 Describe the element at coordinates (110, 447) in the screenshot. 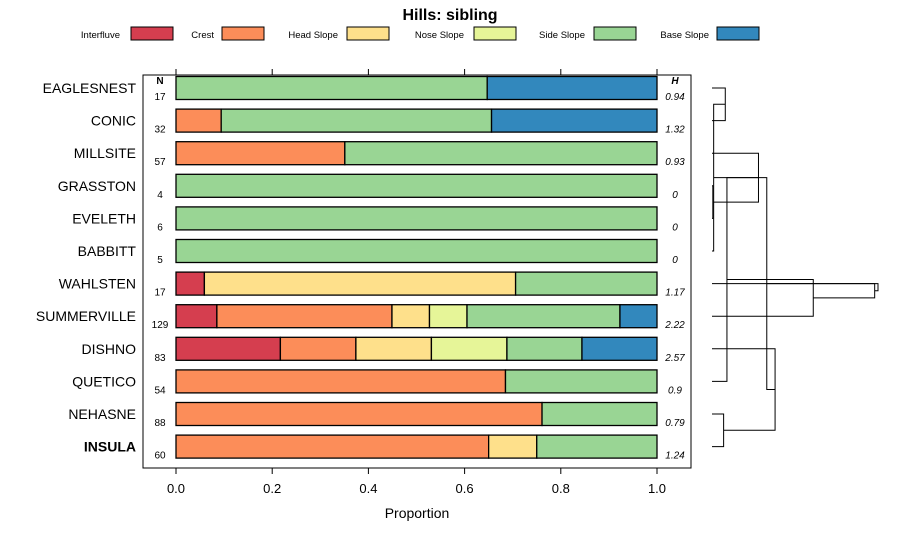

I see `category-label: INSULA` at that location.